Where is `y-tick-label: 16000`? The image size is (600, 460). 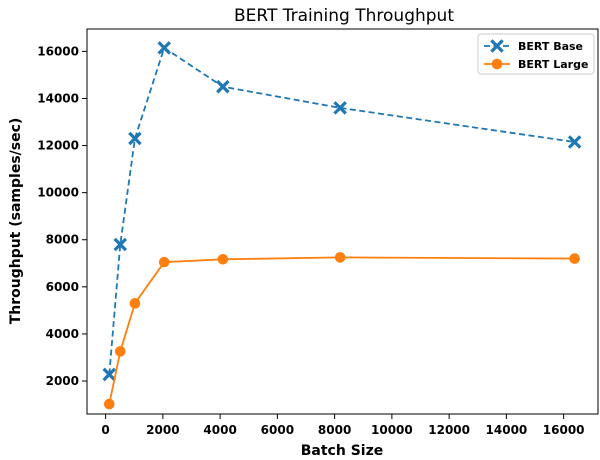 y-tick-label: 16000 is located at coordinates (58, 51).